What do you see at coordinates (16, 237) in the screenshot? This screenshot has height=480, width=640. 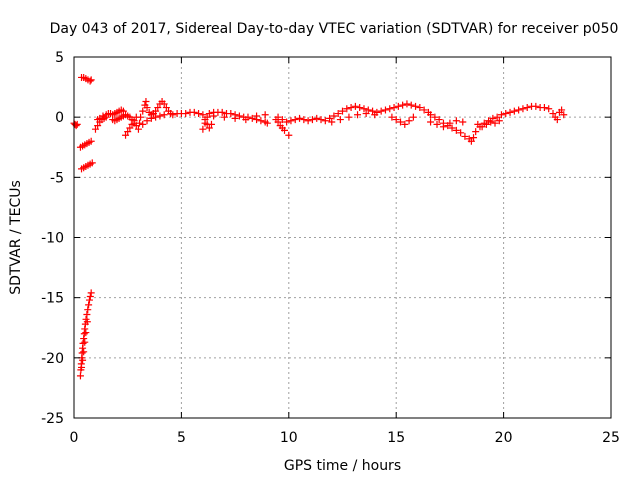 I see `y-axis-label: SDTVAR / TECUs` at bounding box center [16, 237].